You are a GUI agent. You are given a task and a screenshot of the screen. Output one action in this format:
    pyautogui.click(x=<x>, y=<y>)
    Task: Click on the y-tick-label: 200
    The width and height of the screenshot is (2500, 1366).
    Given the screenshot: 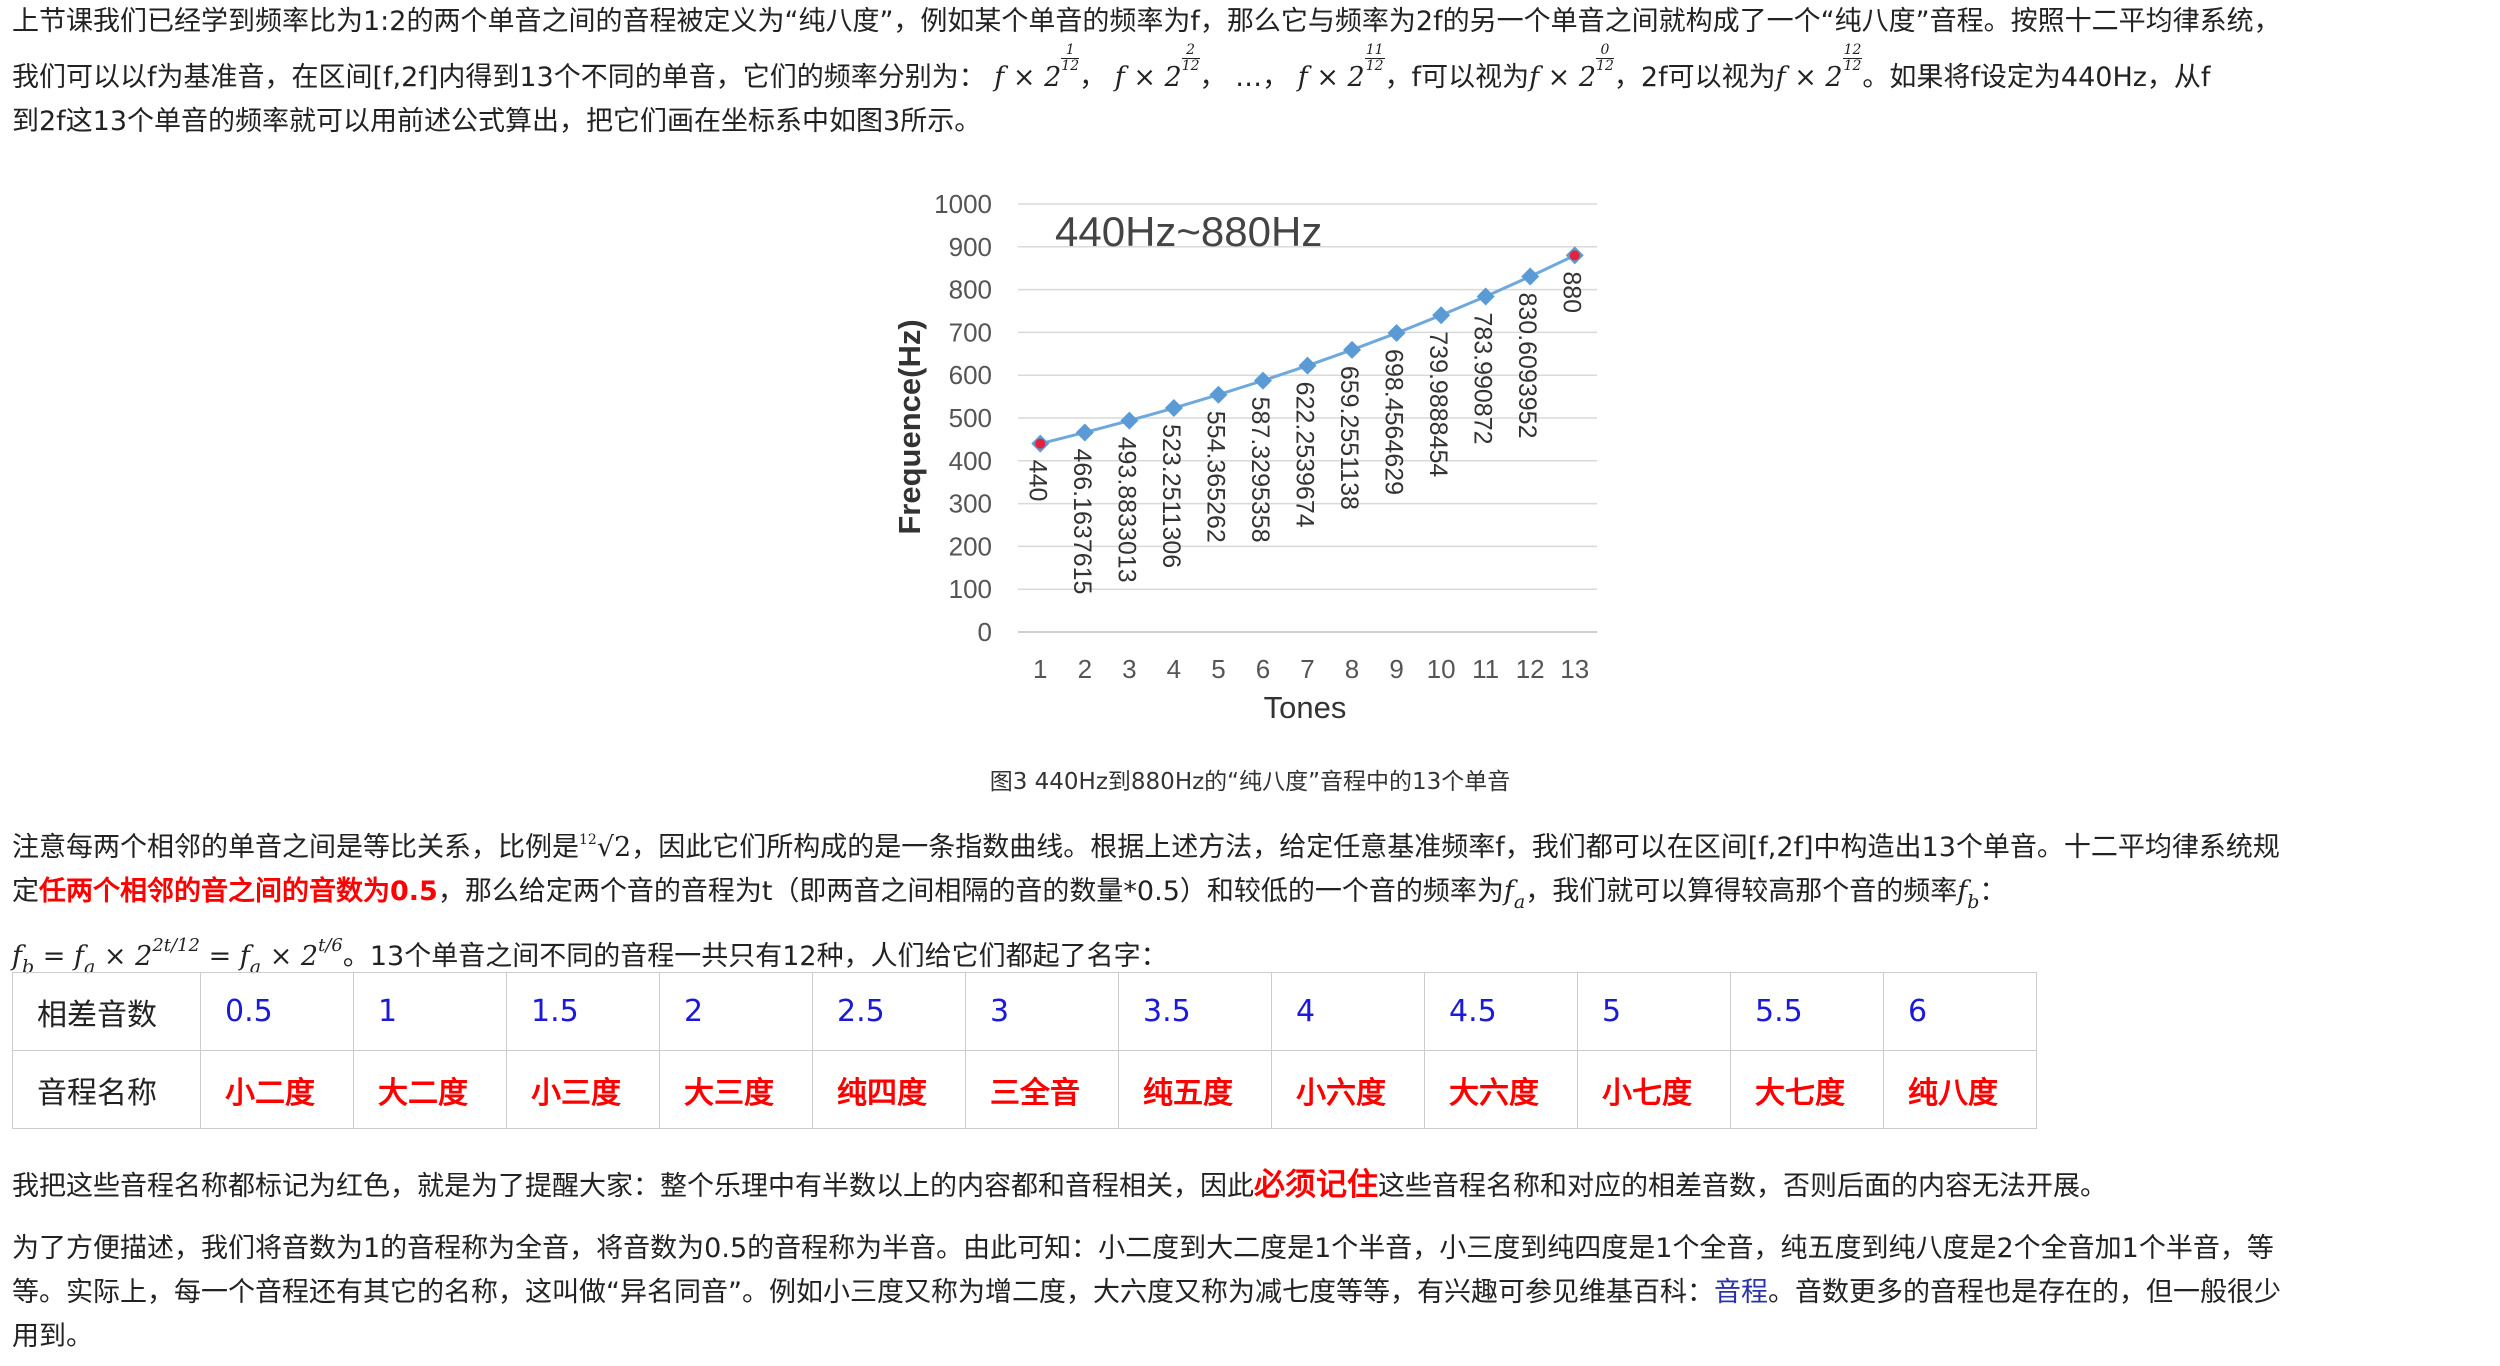 What is the action you would take?
    pyautogui.click(x=970, y=546)
    